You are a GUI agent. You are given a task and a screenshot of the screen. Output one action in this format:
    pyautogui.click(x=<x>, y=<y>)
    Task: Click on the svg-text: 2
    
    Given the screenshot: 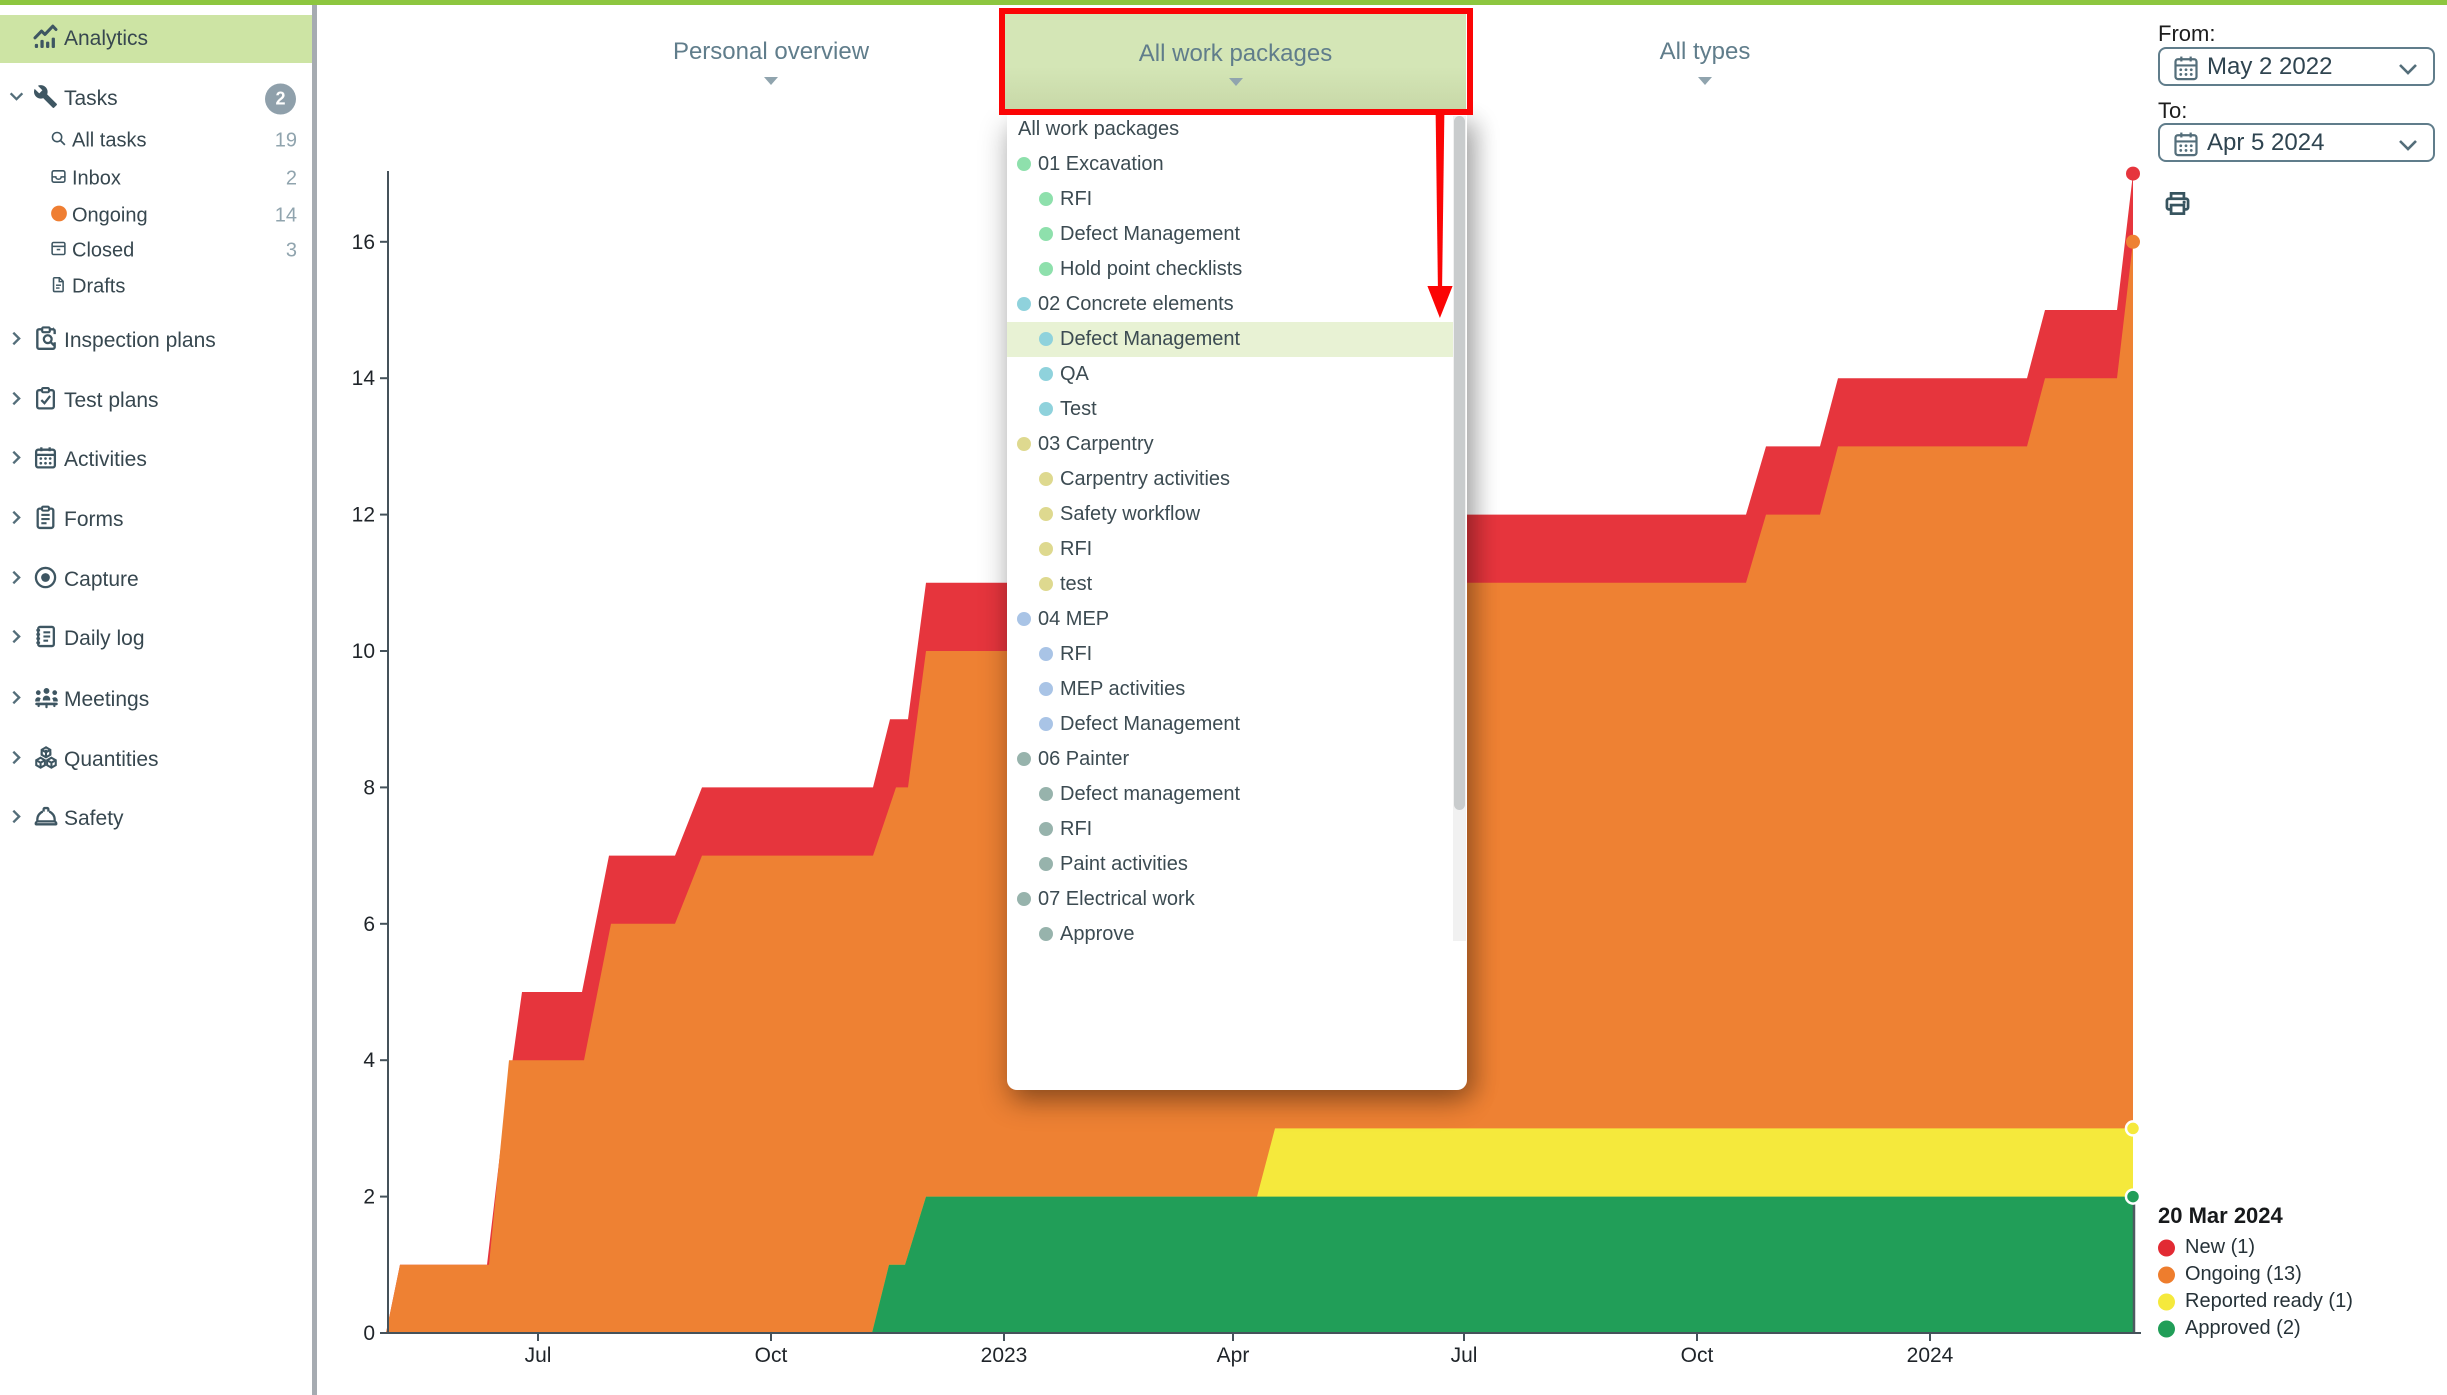 What is the action you would take?
    pyautogui.click(x=369, y=1197)
    